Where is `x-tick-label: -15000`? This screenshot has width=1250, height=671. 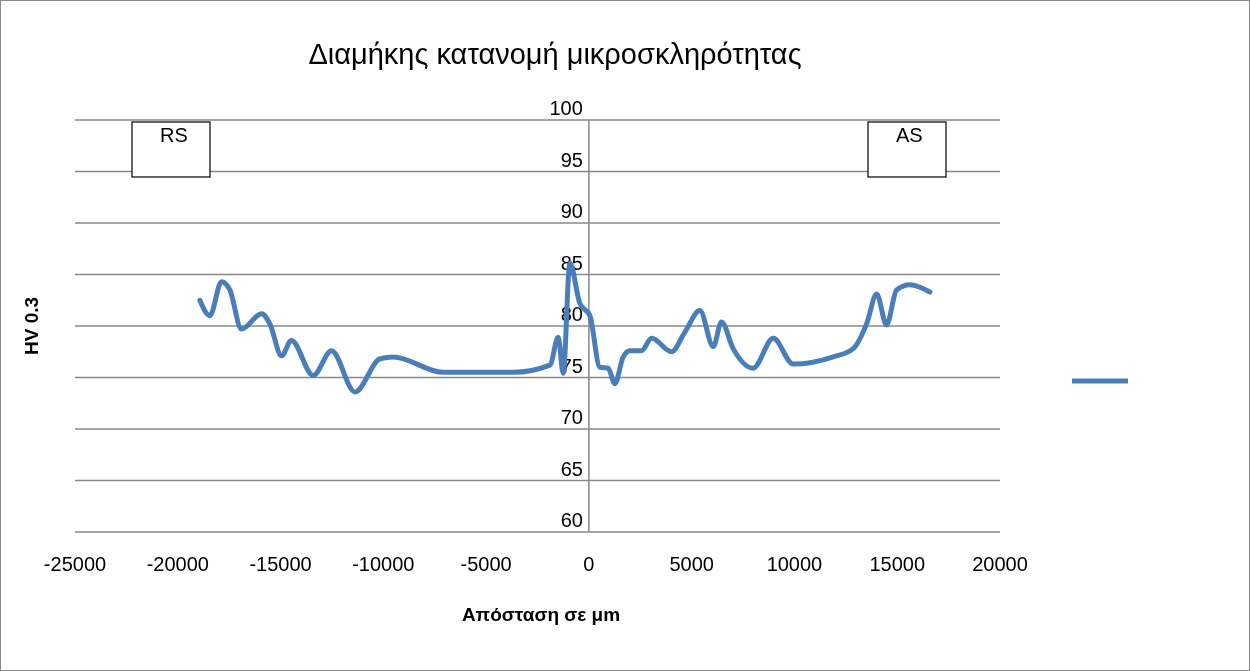
x-tick-label: -15000 is located at coordinates (280, 564).